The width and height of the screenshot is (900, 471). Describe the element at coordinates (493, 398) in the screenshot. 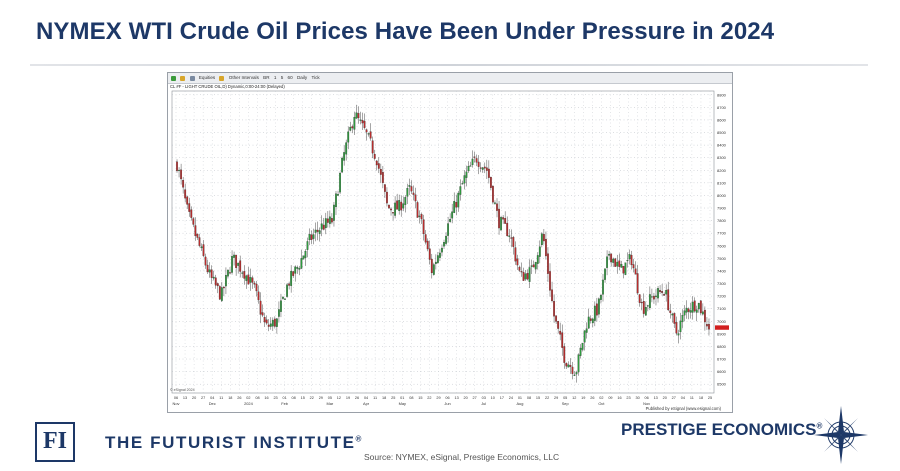

I see `x-tick-label: 10` at that location.